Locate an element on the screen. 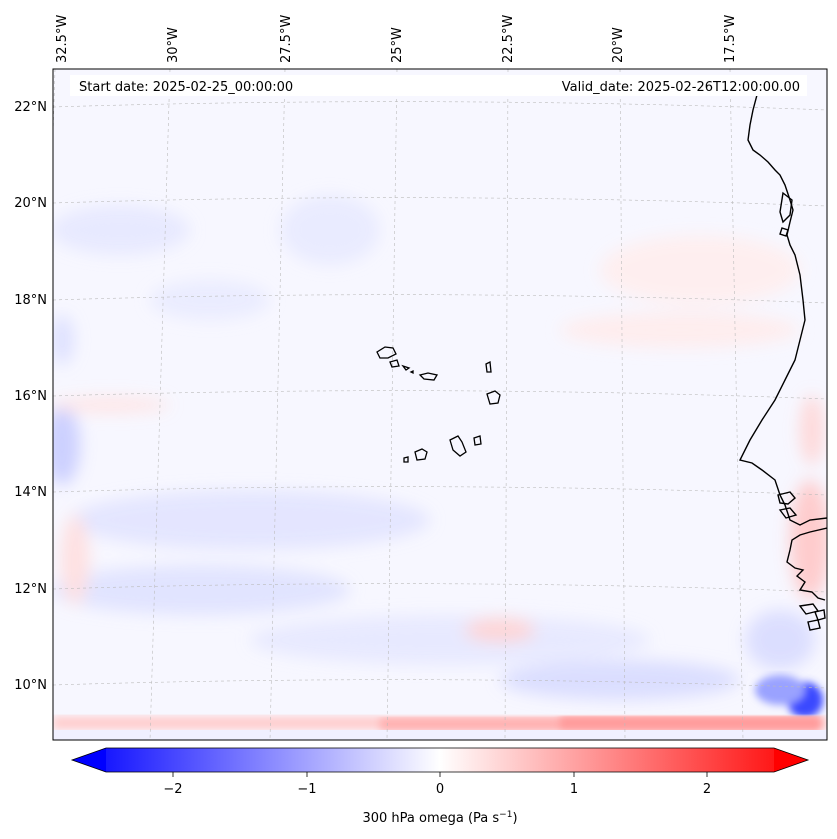  lat-label: 20°N is located at coordinates (30, 203).